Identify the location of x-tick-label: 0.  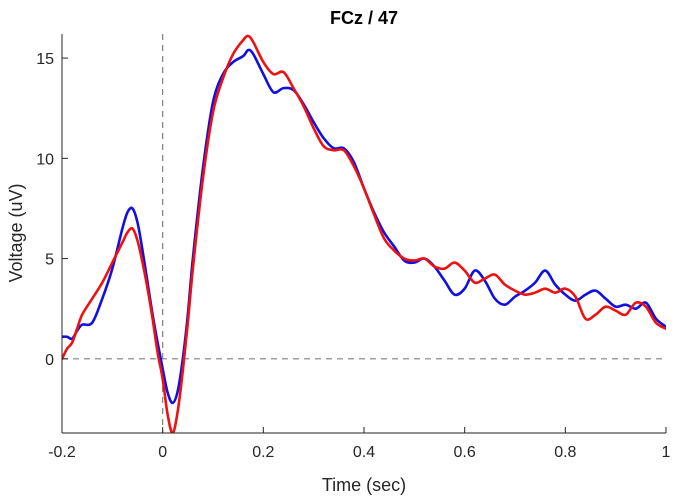
(162, 452).